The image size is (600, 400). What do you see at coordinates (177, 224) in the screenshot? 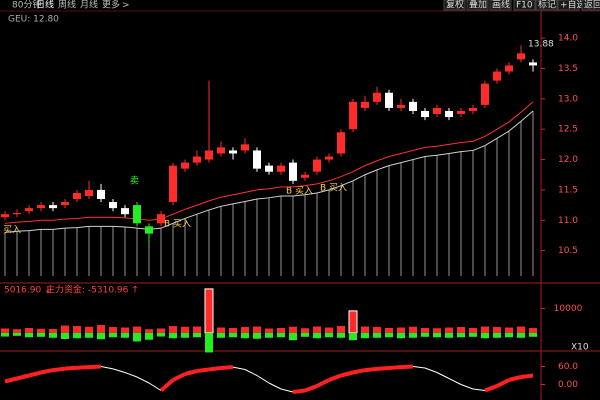
I see `annotation: B 买入` at bounding box center [177, 224].